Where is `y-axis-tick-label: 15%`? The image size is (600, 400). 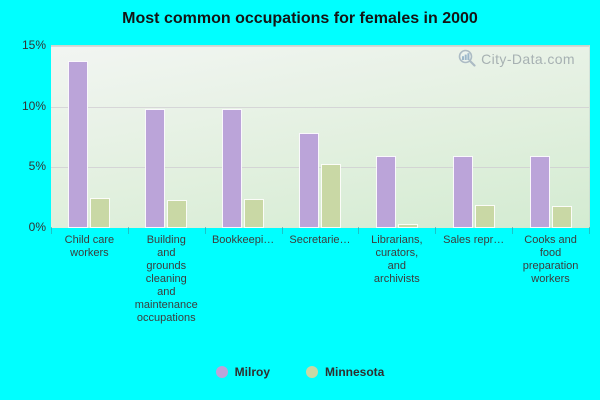 y-axis-tick-label: 15% is located at coordinates (33, 45).